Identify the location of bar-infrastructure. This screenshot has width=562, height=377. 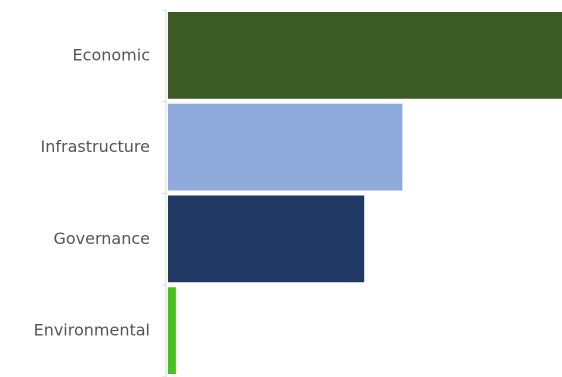
(285, 147).